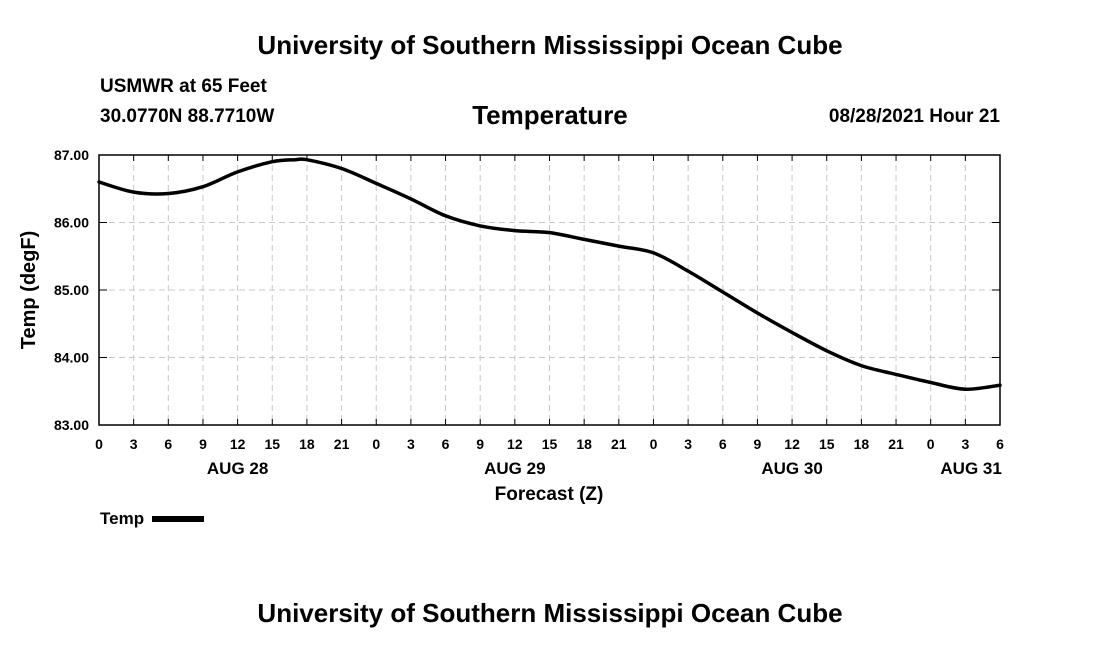  I want to click on chart-title: Temperature, so click(550, 115).